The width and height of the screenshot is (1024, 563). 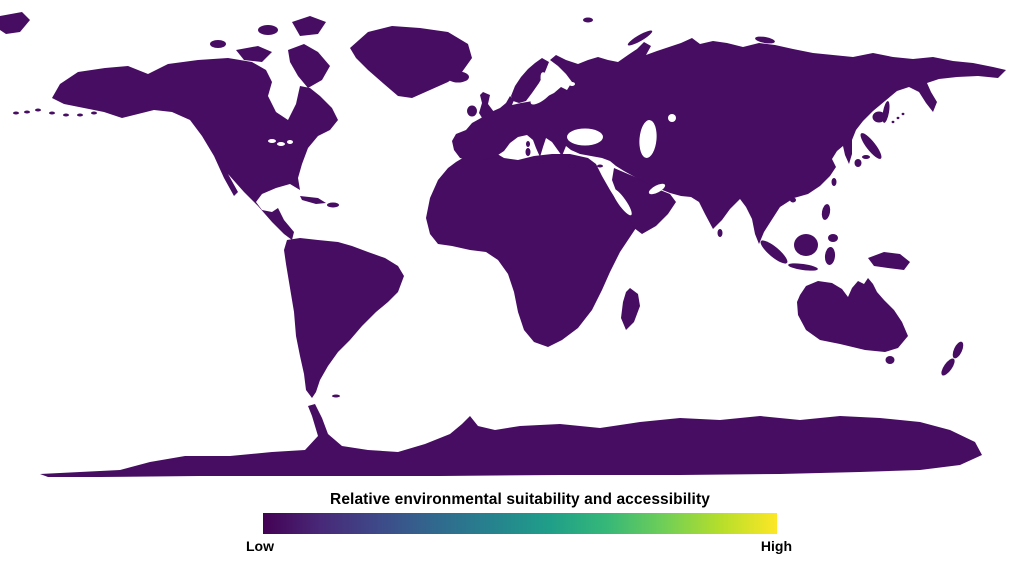 I want to click on colorbar, so click(x=520, y=523).